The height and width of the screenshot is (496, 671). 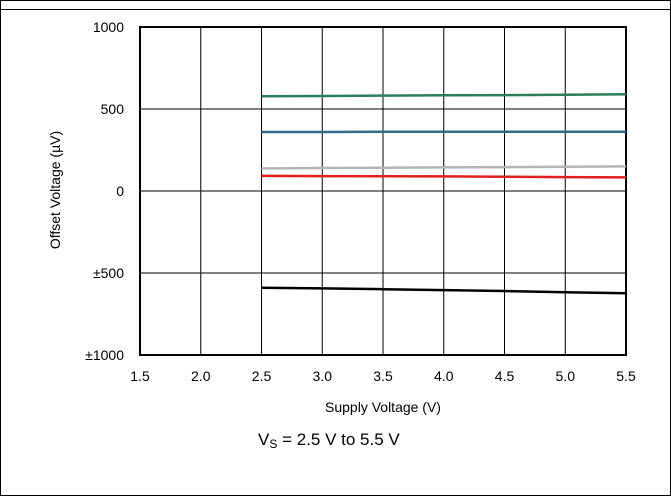 I want to click on x-tick-label: 4.5, so click(x=505, y=376).